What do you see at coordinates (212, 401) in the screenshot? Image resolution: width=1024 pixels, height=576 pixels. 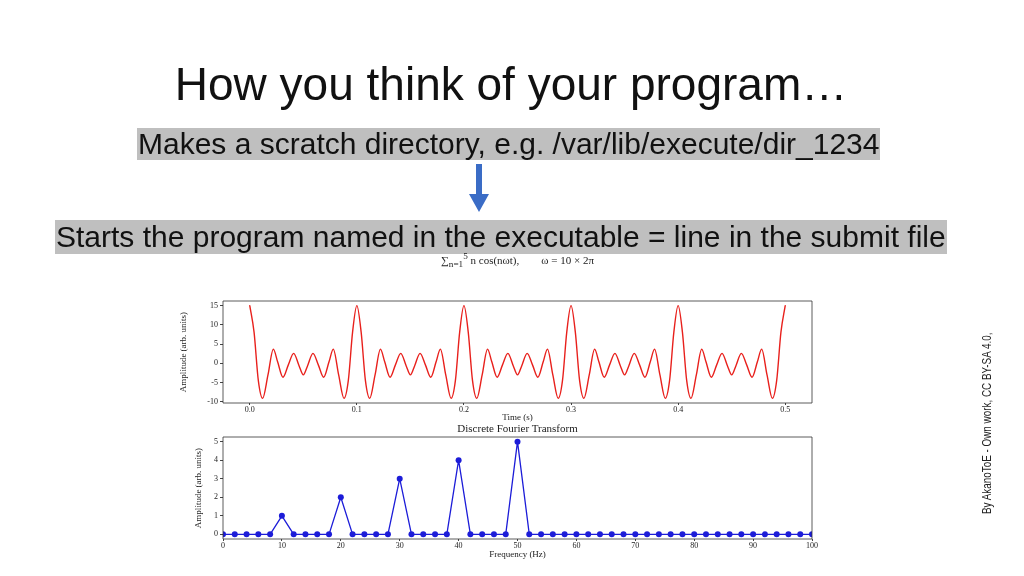 I see `y-tick-label: -10` at bounding box center [212, 401].